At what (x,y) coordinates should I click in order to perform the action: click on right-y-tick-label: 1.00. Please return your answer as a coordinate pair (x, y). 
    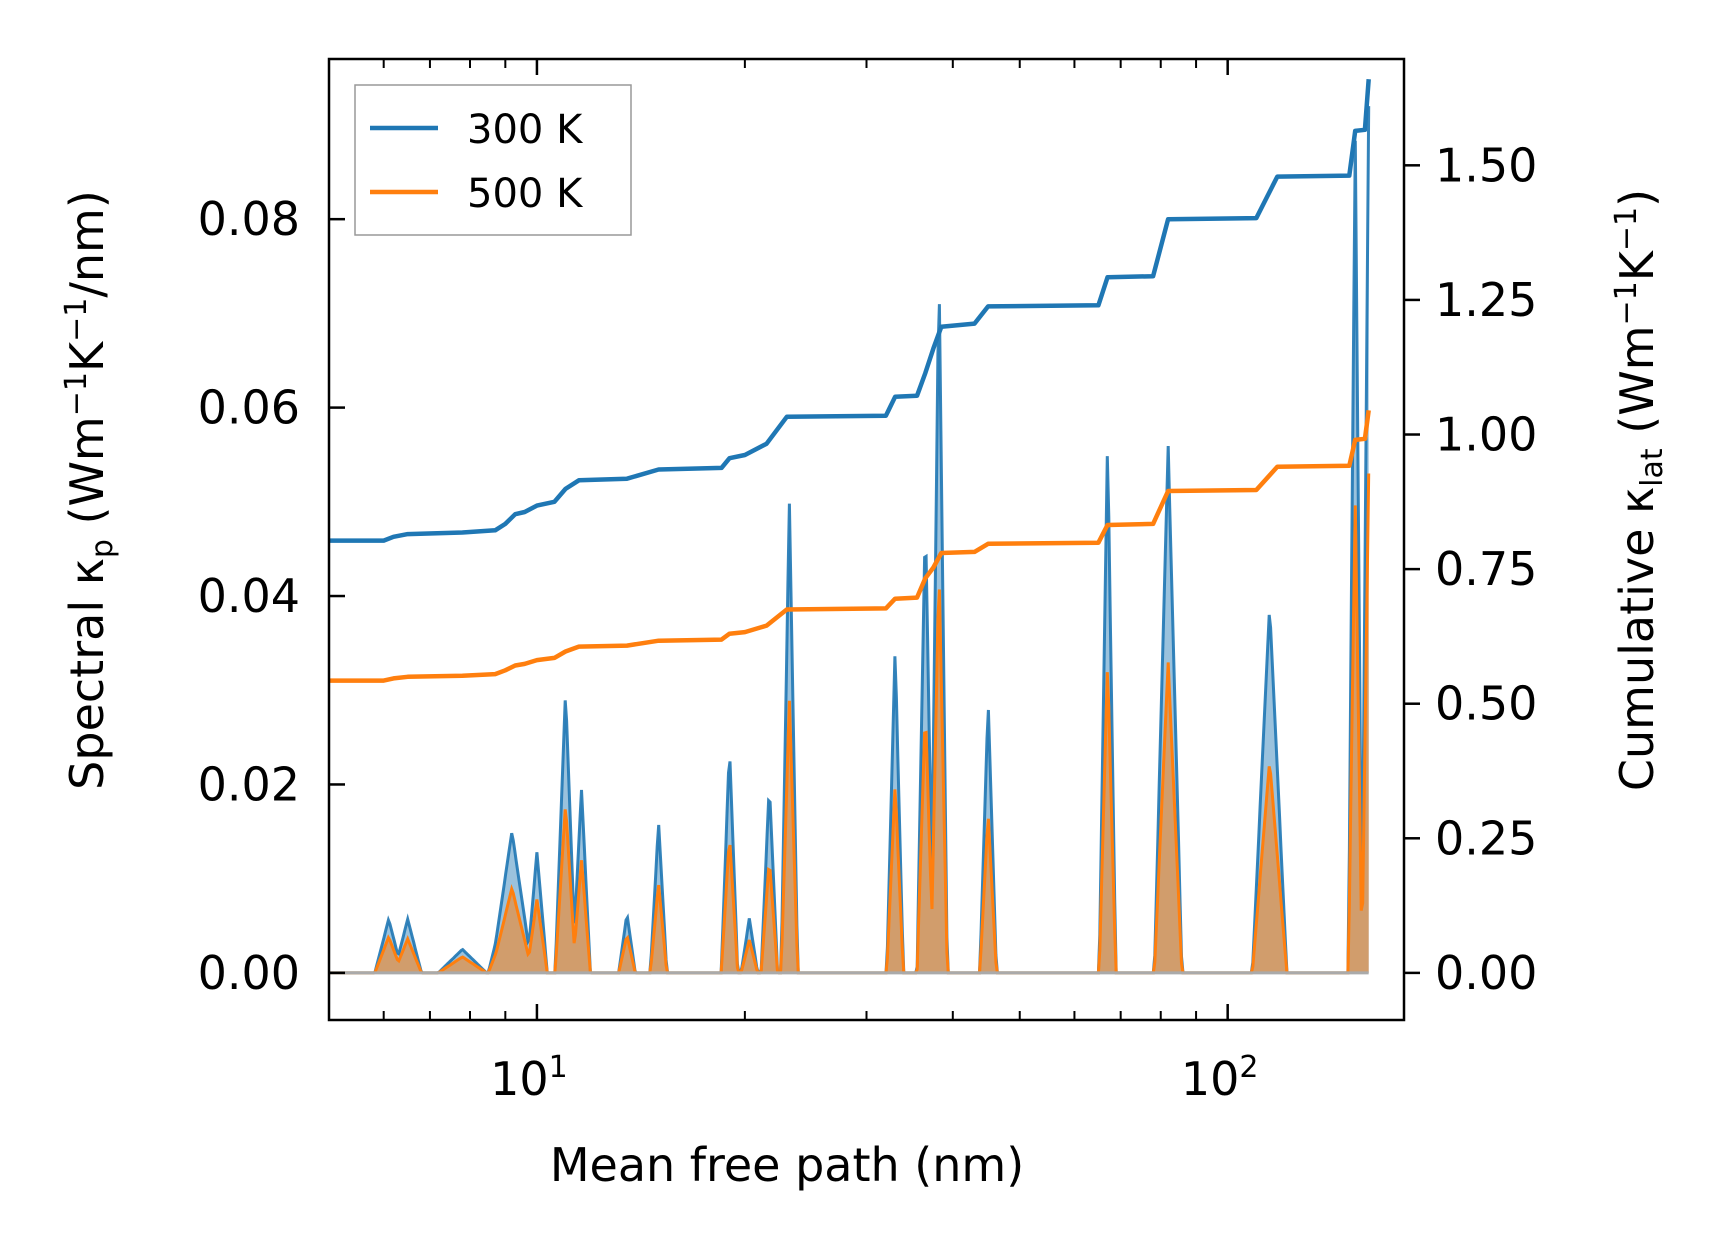
    Looking at the image, I should click on (1486, 435).